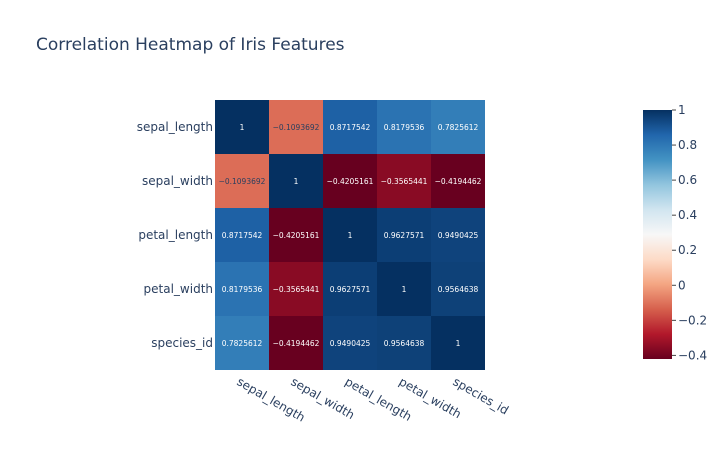 This screenshot has height=450, width=718. I want to click on y-tick-label: petal_width, so click(178, 289).